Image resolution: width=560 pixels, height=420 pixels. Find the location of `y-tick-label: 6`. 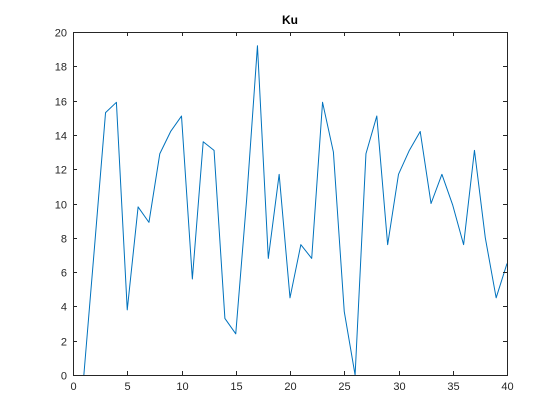

y-tick-label: 6 is located at coordinates (64, 274).